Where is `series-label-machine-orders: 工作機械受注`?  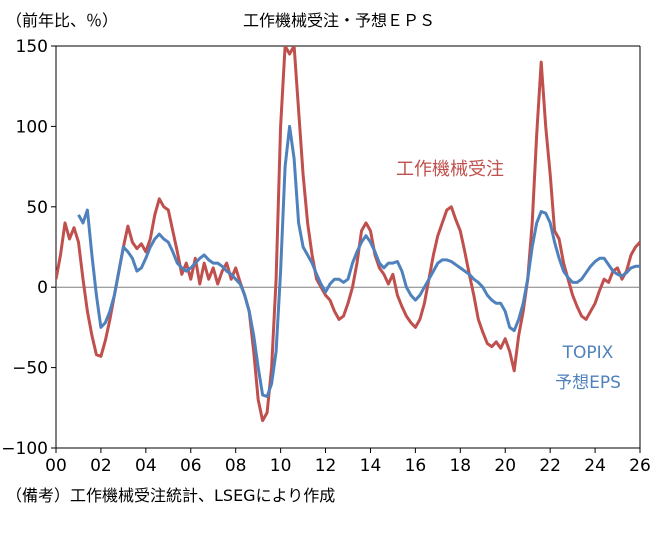
series-label-machine-orders: 工作機械受注 is located at coordinates (450, 169).